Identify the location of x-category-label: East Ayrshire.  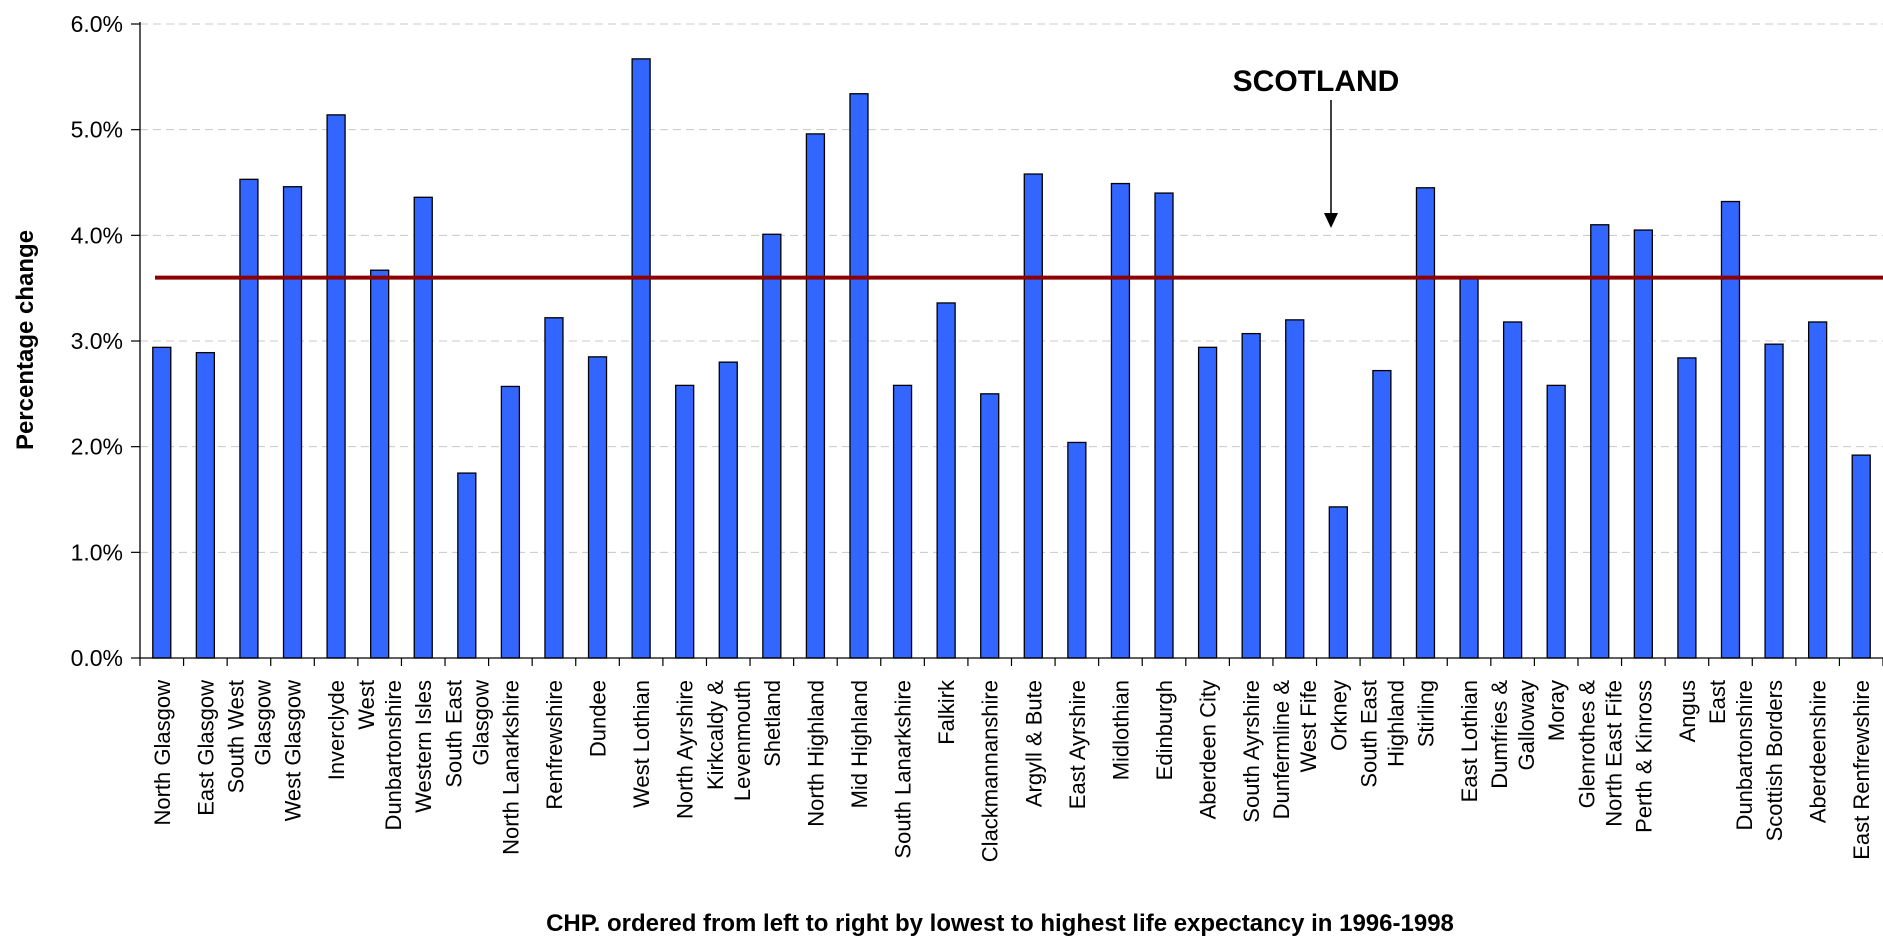
(1077, 744).